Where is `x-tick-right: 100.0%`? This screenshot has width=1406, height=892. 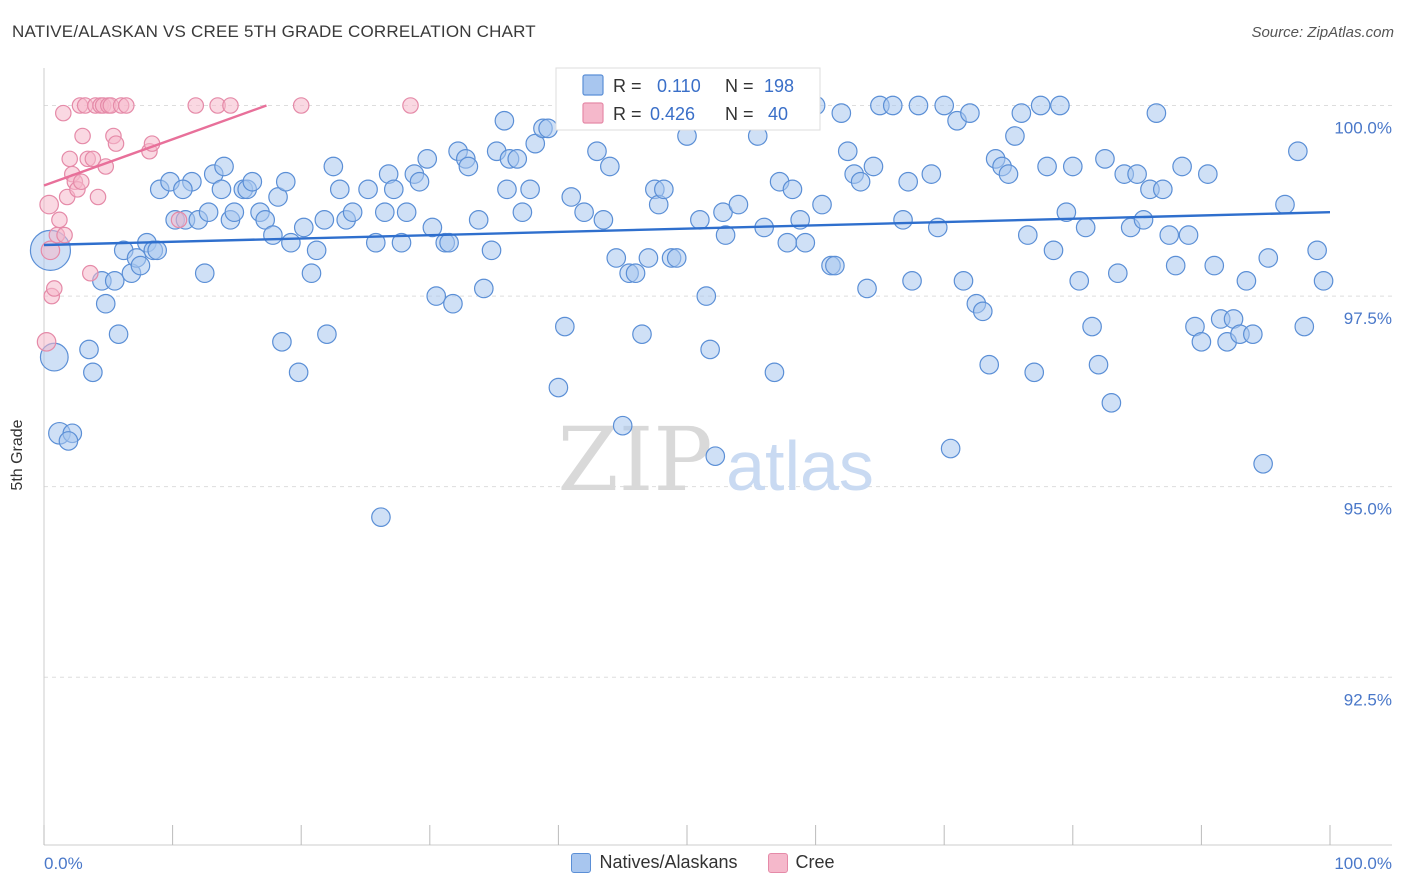
x-tick-right: 100.0% is located at coordinates (1363, 863).